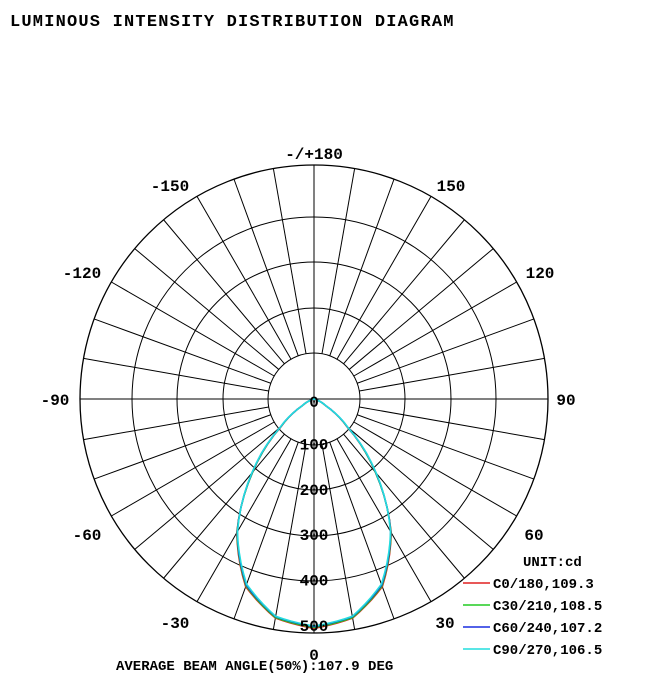 Image resolution: width=660 pixels, height=695 pixels. I want to click on unit-label: UNIT:cd, so click(552, 563).